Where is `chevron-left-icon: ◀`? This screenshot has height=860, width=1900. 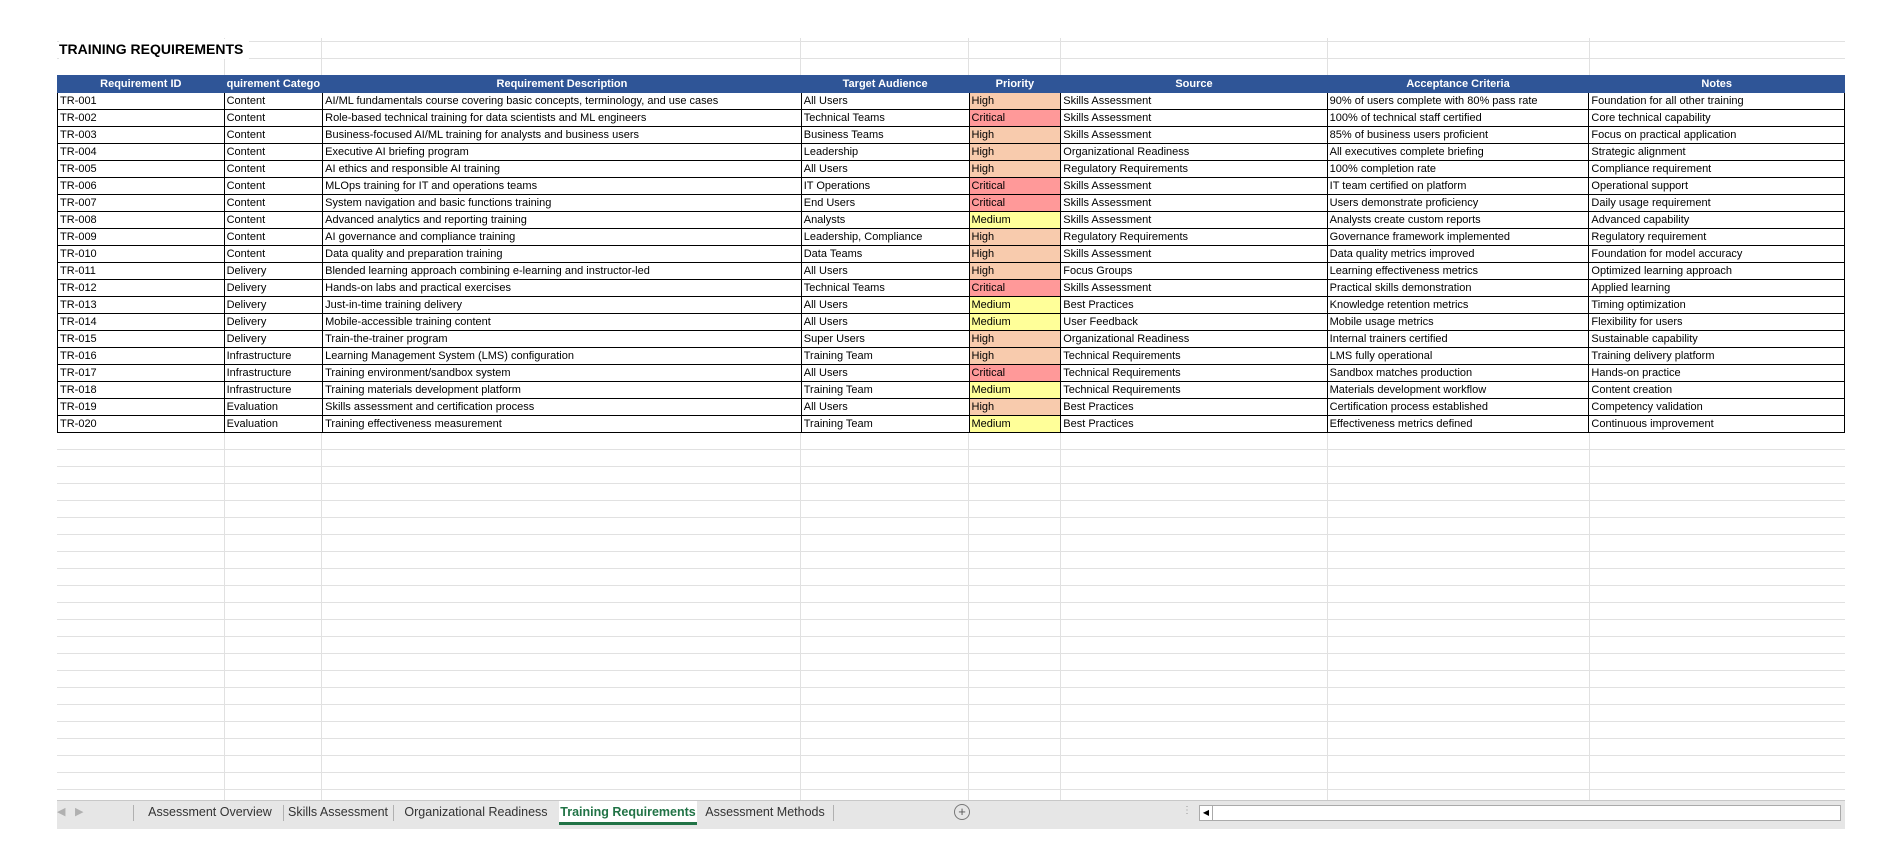
chevron-left-icon: ◀ is located at coordinates (61, 812).